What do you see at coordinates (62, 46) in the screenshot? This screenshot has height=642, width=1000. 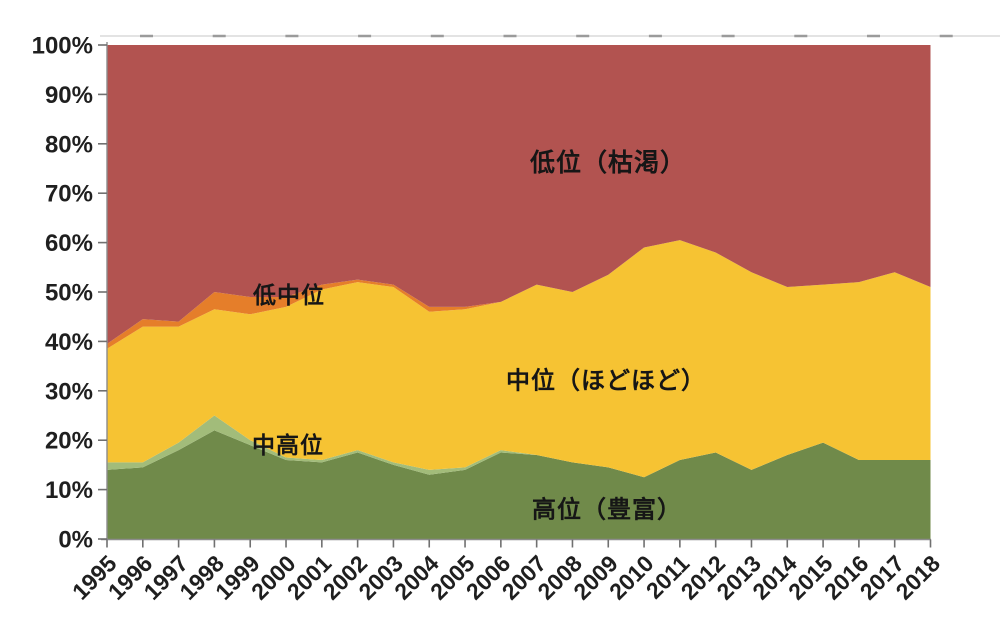 I see `y-tick-label: 100%` at bounding box center [62, 46].